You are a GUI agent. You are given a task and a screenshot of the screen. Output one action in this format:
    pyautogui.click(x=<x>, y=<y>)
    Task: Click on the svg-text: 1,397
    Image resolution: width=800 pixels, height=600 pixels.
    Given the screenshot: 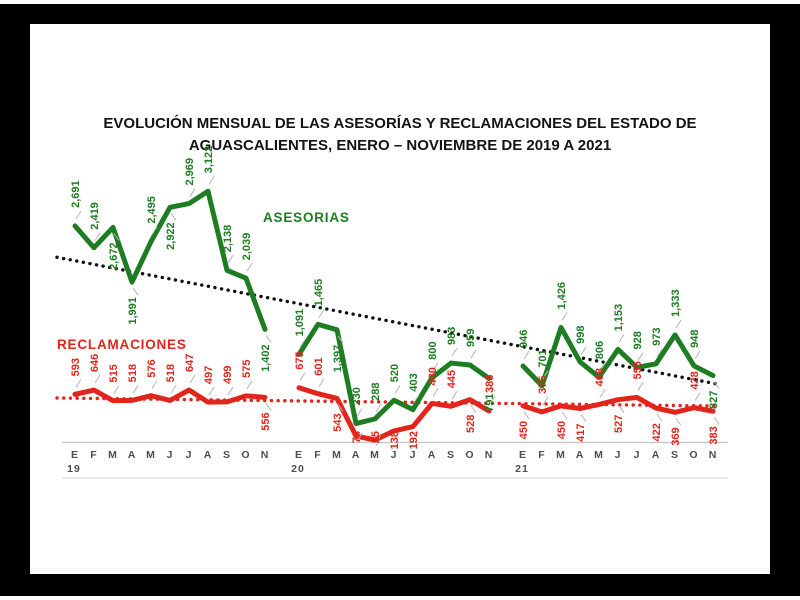 What is the action you would take?
    pyautogui.click(x=338, y=359)
    